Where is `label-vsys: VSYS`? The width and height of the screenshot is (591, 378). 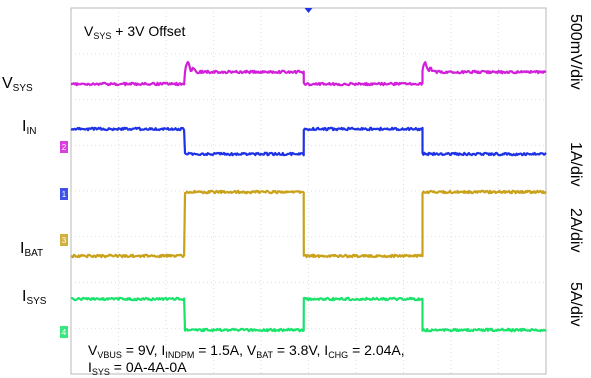
label-vsys: VSYS is located at coordinates (17, 84).